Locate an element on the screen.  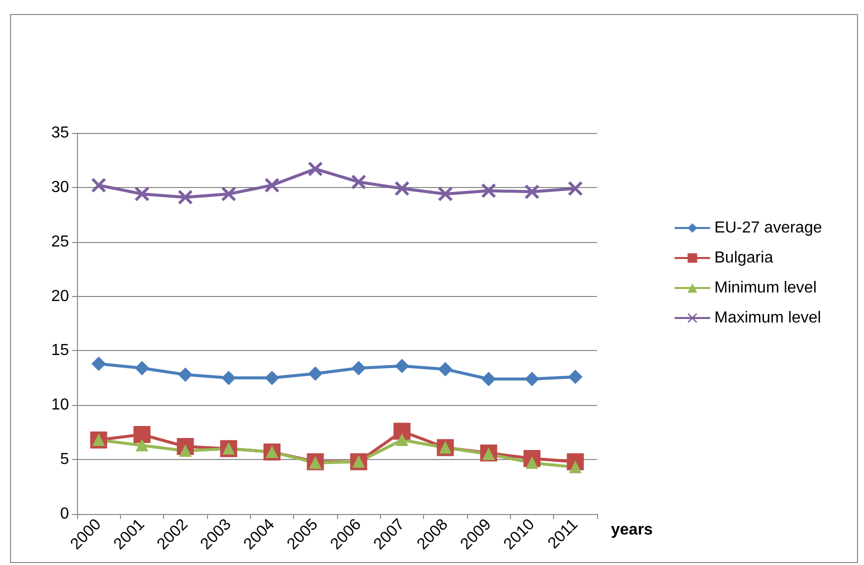
y-tick-label: 10 is located at coordinates (60, 405).